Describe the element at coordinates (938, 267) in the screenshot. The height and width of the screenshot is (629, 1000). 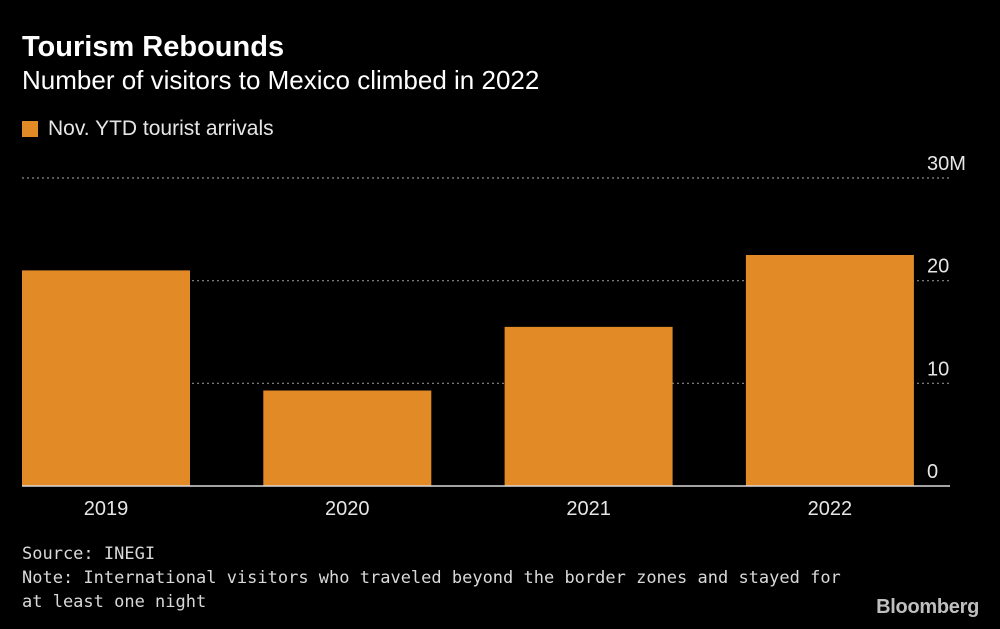
I see `y-tick-label-20: 20` at that location.